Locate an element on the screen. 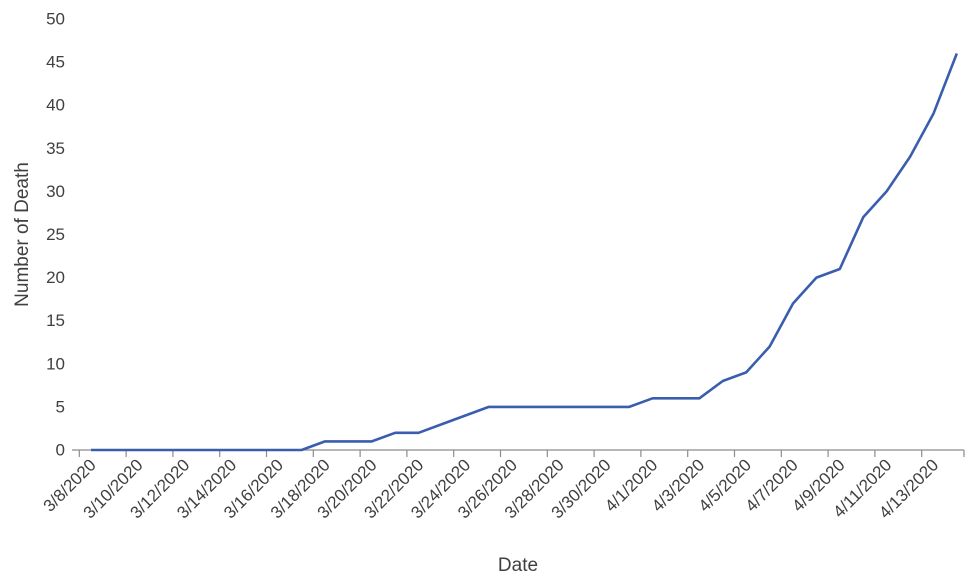 The image size is (976, 582). y-tick-label: 10 is located at coordinates (55, 363).